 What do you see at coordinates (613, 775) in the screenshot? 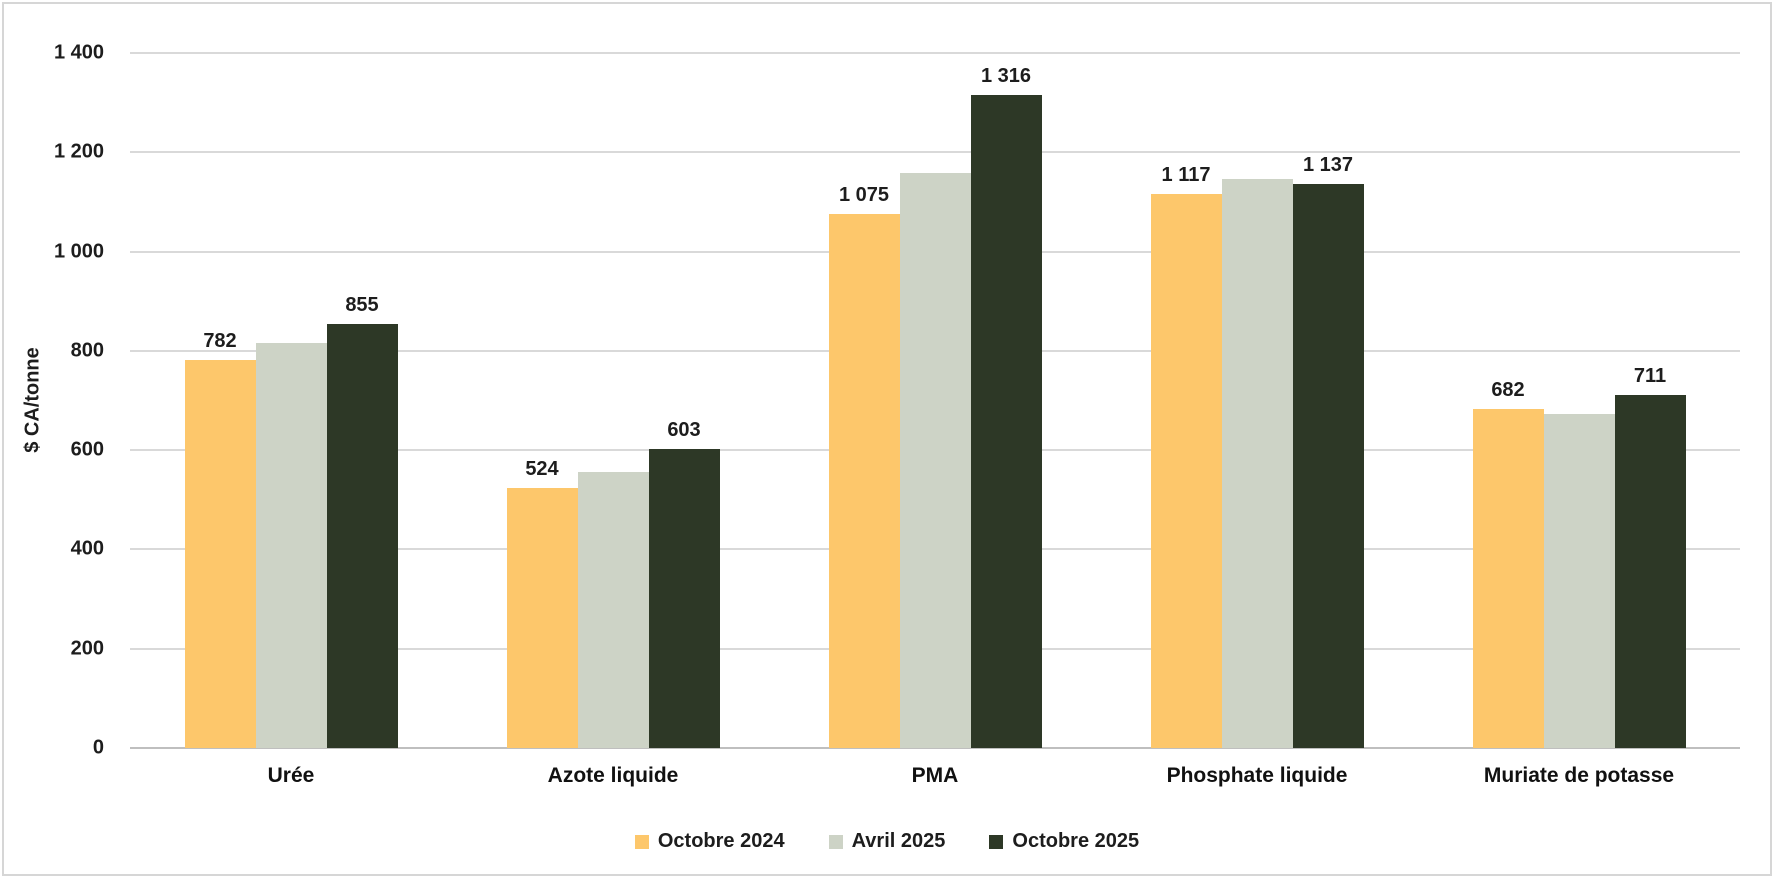
I see `category-label: Azote liquide` at bounding box center [613, 775].